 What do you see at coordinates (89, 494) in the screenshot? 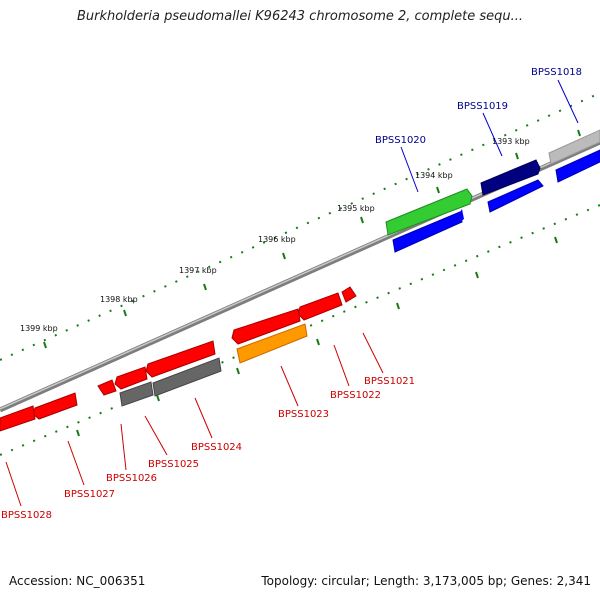
I see `gene-label-bpss1027: BPSS1027` at bounding box center [89, 494].